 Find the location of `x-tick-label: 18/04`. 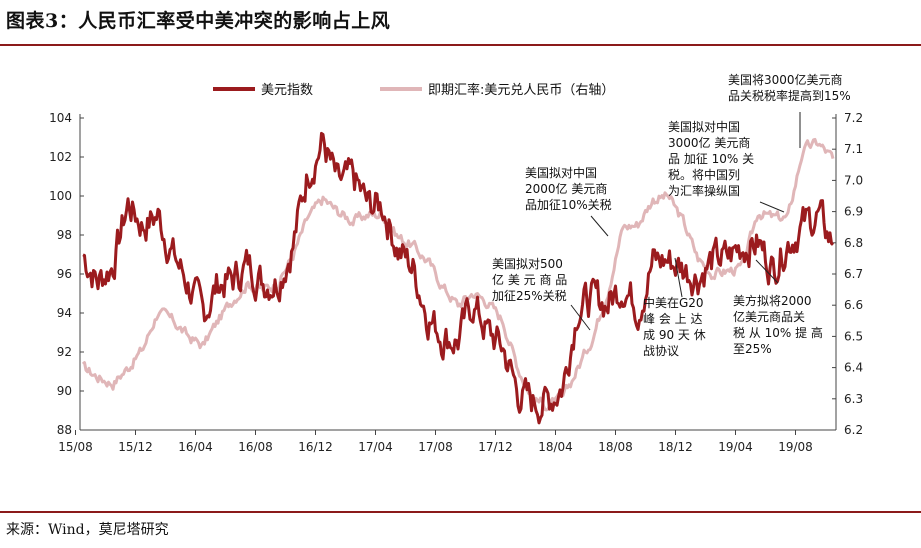

x-tick-label: 18/04 is located at coordinates (555, 447).